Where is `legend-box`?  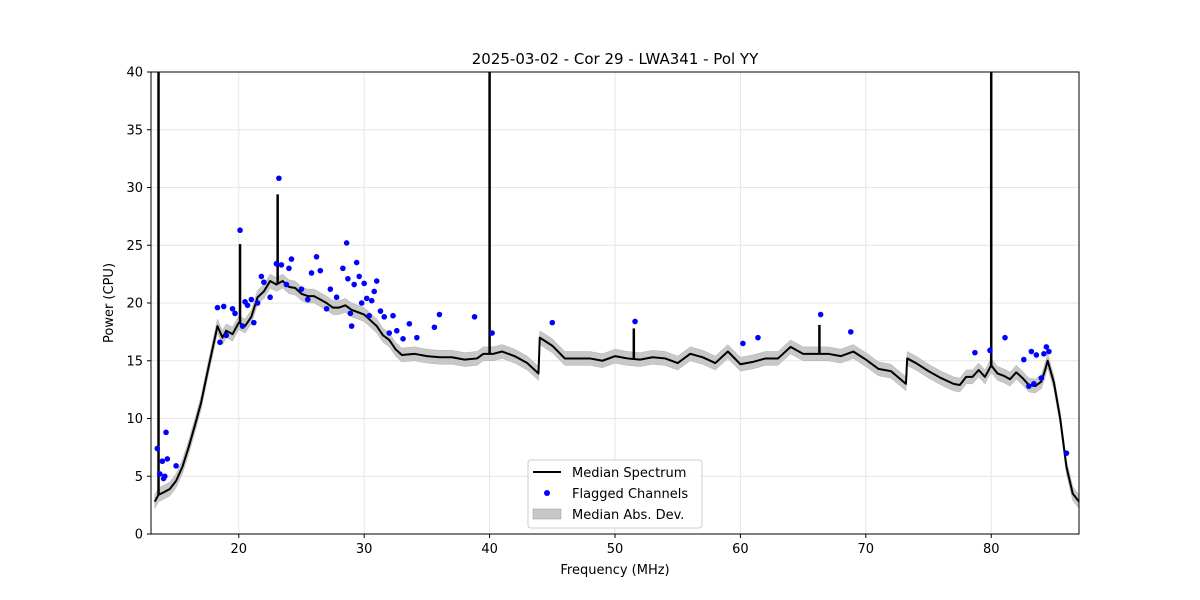
legend-box is located at coordinates (615, 494).